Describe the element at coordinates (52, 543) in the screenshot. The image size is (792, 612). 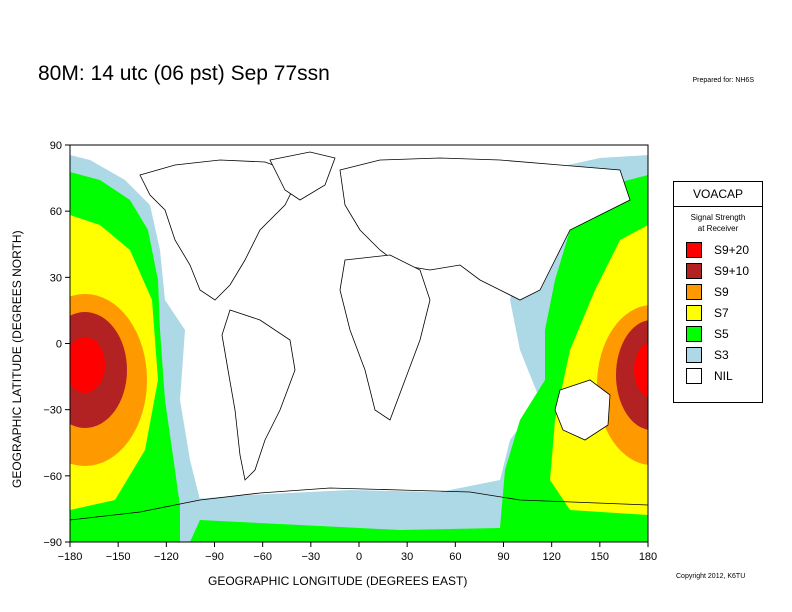
I see `y-tick-label: −90` at that location.